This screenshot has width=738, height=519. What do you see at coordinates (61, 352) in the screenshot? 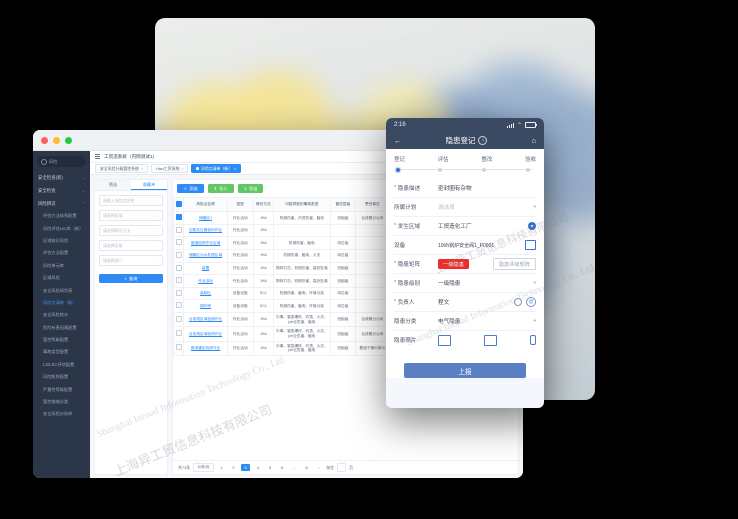
I see `sidebar-item-11: 事故类型配置` at bounding box center [61, 352].